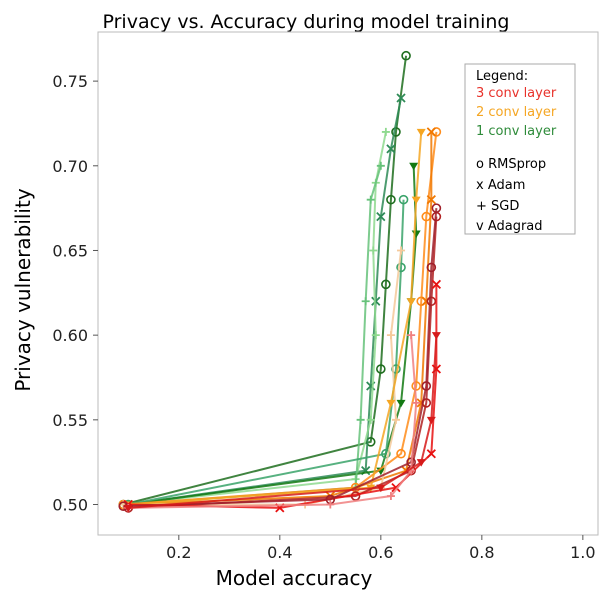 This screenshot has width=608, height=610. Describe the element at coordinates (509, 226) in the screenshot. I see `legend-entry: v Adagrad` at that location.